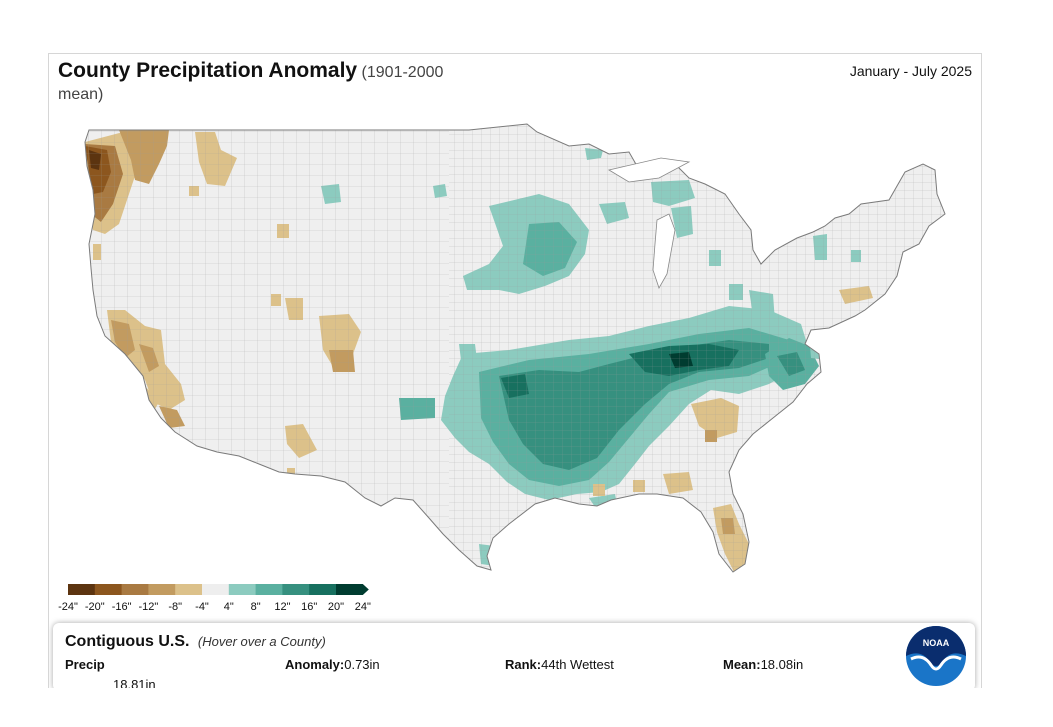 This screenshot has width=1053, height=727. I want to click on color-legend: -24" -20" -16" -12" -8" -4" 4" 8" 12" 16" 20" 24", so click(214, 598).